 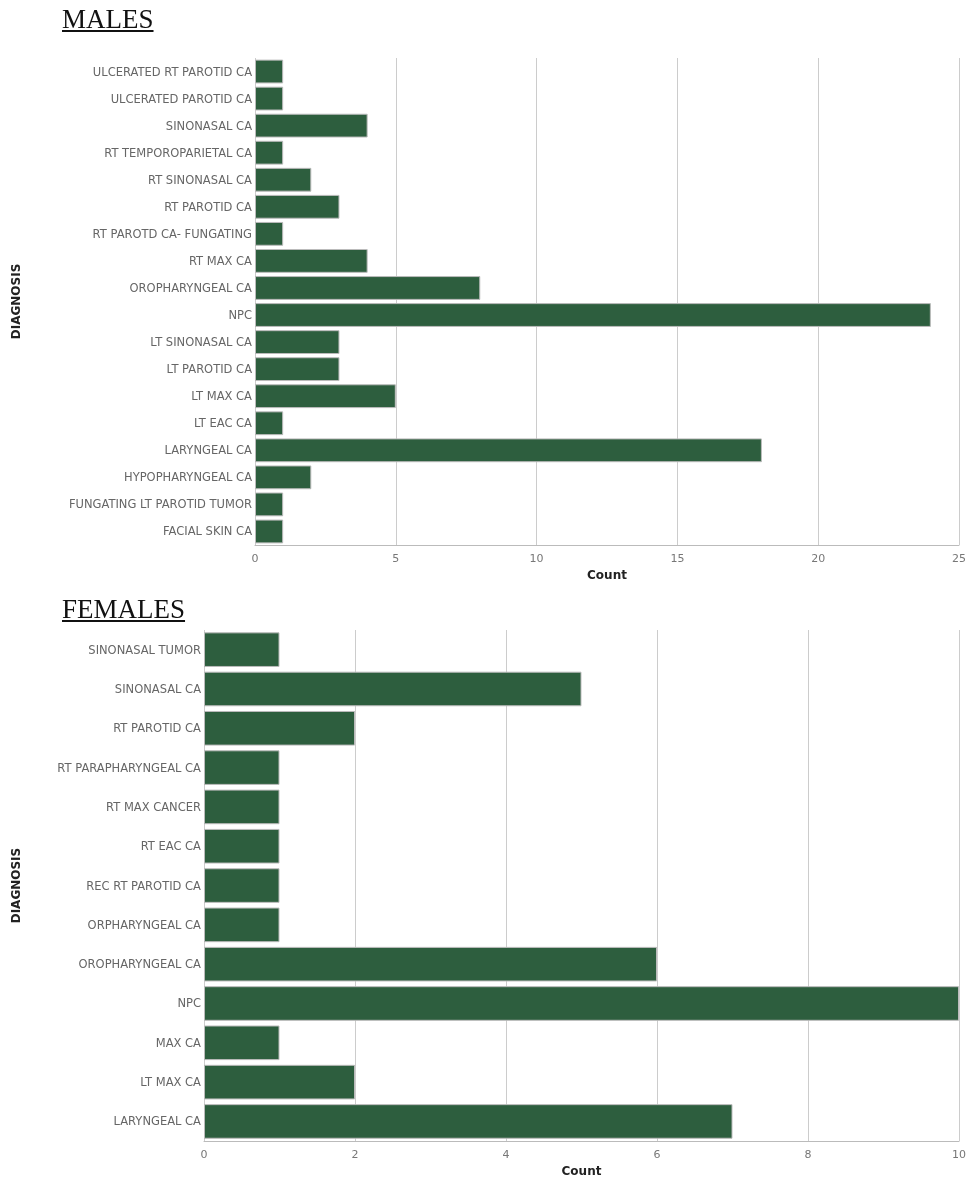 What do you see at coordinates (178, 1042) in the screenshot?
I see `y-tick-label: MAX CA` at bounding box center [178, 1042].